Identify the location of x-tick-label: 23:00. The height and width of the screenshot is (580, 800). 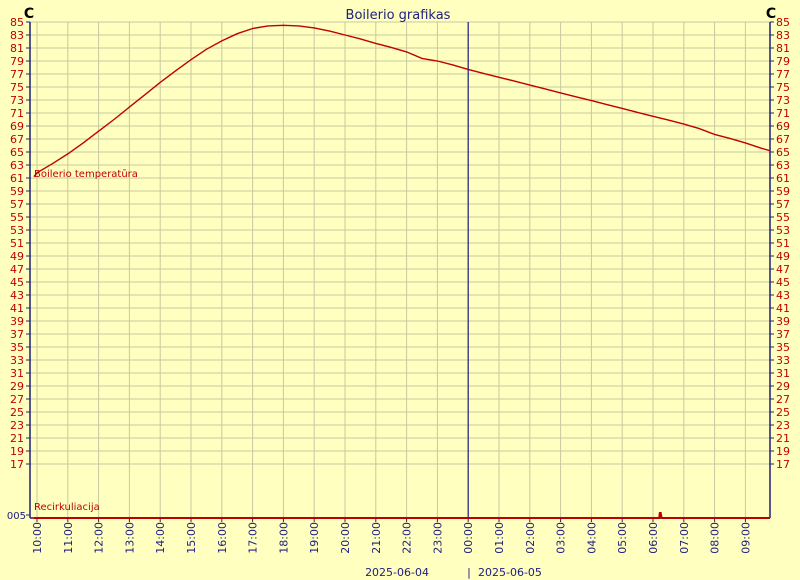
(437, 538).